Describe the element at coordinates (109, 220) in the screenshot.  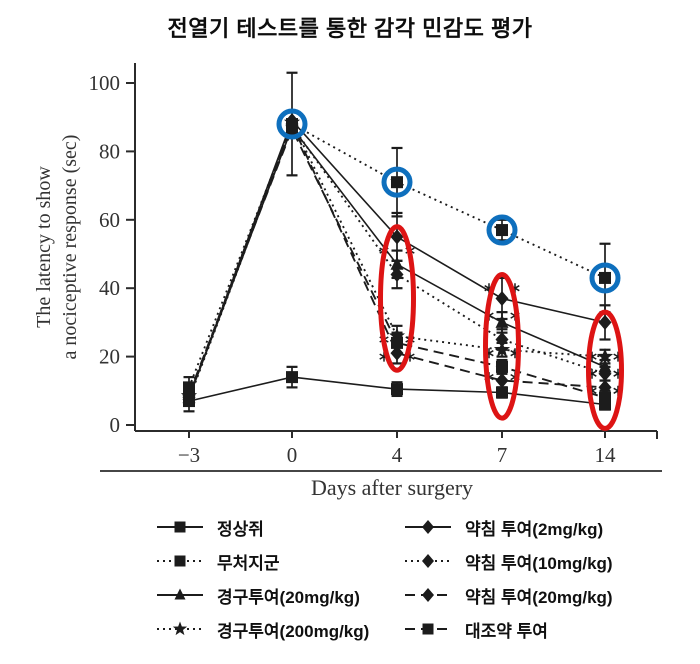
I see `y-tick-label: 60` at that location.